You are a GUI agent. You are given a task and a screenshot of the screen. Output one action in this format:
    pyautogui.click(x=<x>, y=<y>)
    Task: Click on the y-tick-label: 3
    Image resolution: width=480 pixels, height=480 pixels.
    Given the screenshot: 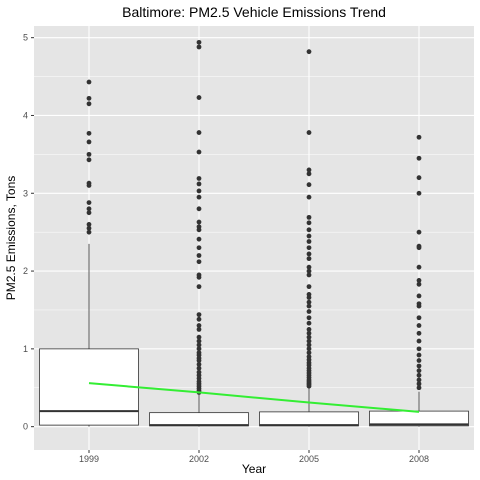 What is the action you would take?
    pyautogui.click(x=25, y=193)
    